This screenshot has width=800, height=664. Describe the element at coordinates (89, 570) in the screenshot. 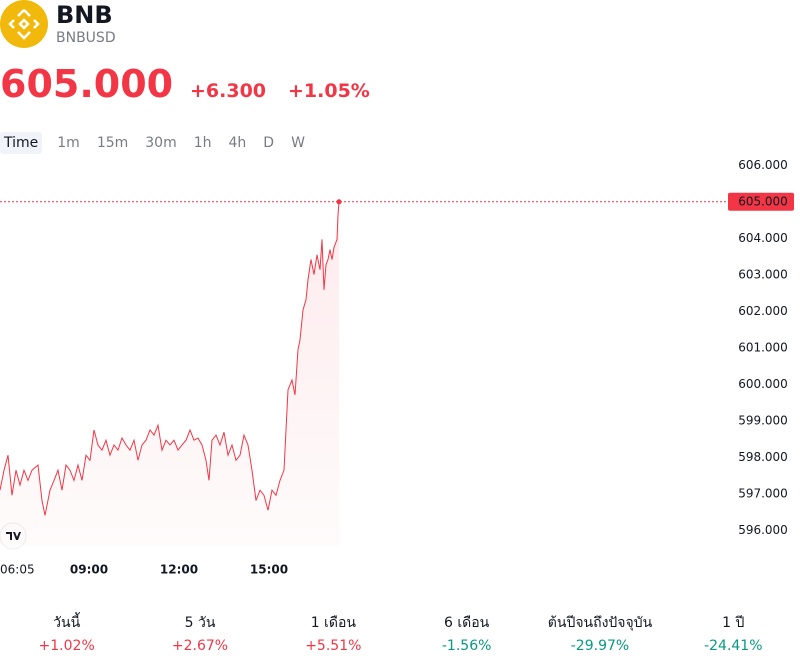

I see `x-tick-label: 09:00` at that location.